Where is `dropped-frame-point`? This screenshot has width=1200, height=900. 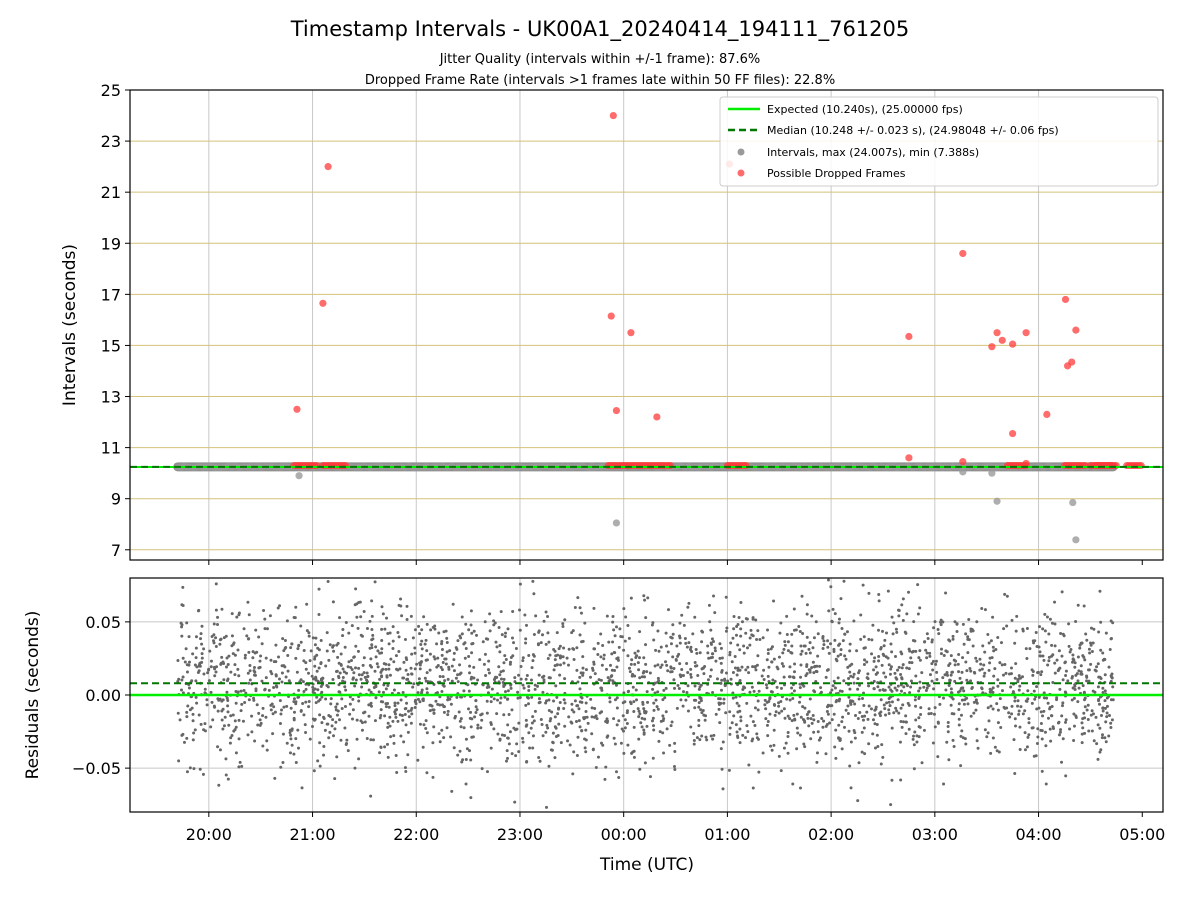
dropped-frame-point is located at coordinates (297, 409).